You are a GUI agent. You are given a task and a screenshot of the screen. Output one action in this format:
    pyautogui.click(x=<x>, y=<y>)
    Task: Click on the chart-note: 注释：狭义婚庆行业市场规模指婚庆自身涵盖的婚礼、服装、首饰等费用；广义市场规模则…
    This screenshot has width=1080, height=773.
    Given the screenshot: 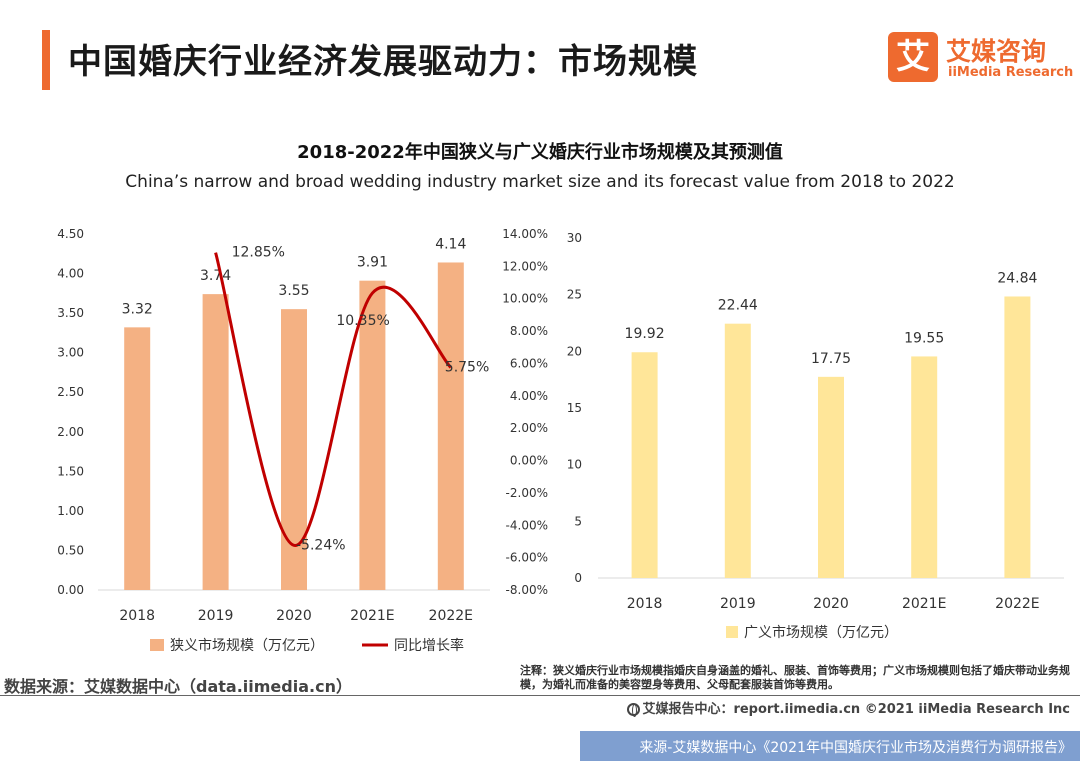 What is the action you would take?
    pyautogui.click(x=795, y=677)
    